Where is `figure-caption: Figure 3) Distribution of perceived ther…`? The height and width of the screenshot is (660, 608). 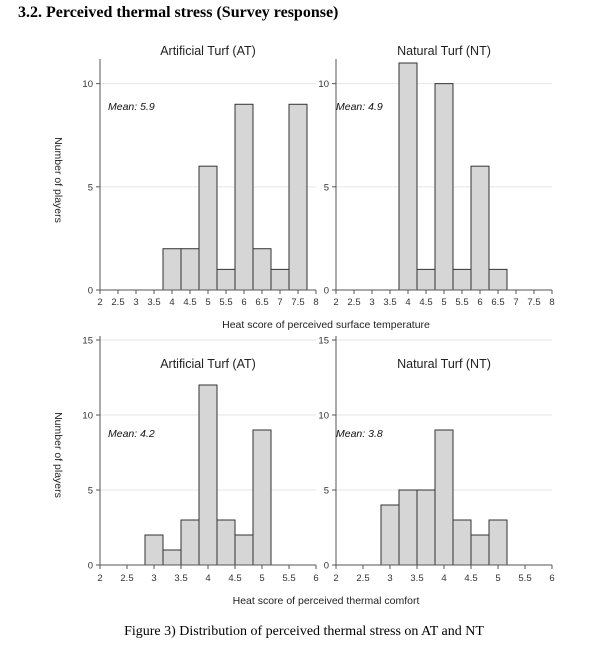
figure-caption: Figure 3) Distribution of perceived ther… is located at coordinates (304, 631).